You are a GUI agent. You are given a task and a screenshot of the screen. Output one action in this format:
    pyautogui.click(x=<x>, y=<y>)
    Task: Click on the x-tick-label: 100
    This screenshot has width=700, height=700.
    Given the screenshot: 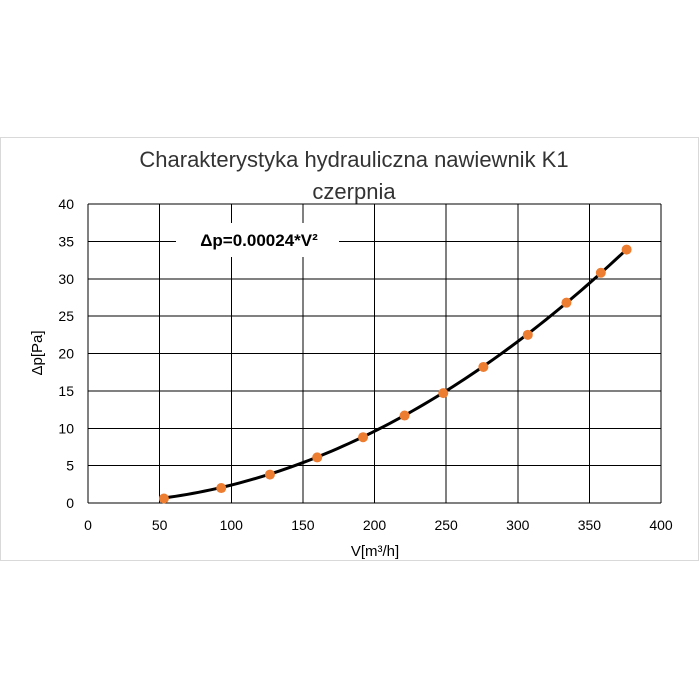 What is the action you would take?
    pyautogui.click(x=232, y=525)
    